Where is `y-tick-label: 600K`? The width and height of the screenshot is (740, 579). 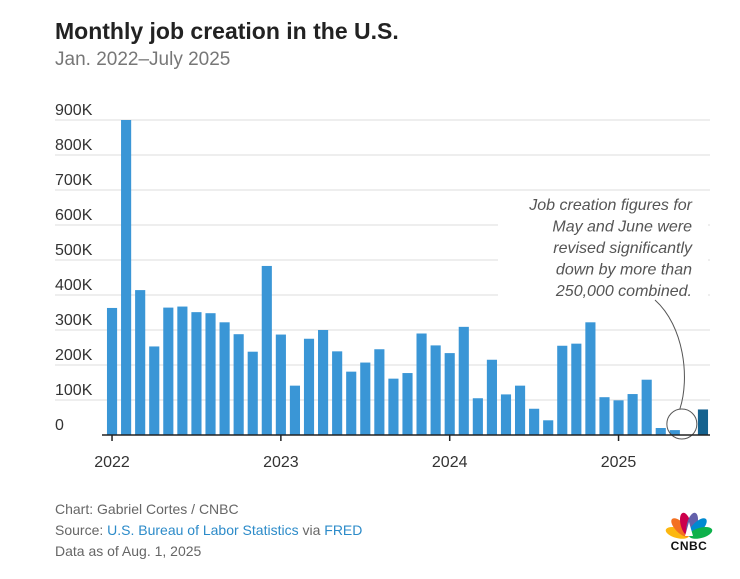 y-tick-label: 600K is located at coordinates (74, 215).